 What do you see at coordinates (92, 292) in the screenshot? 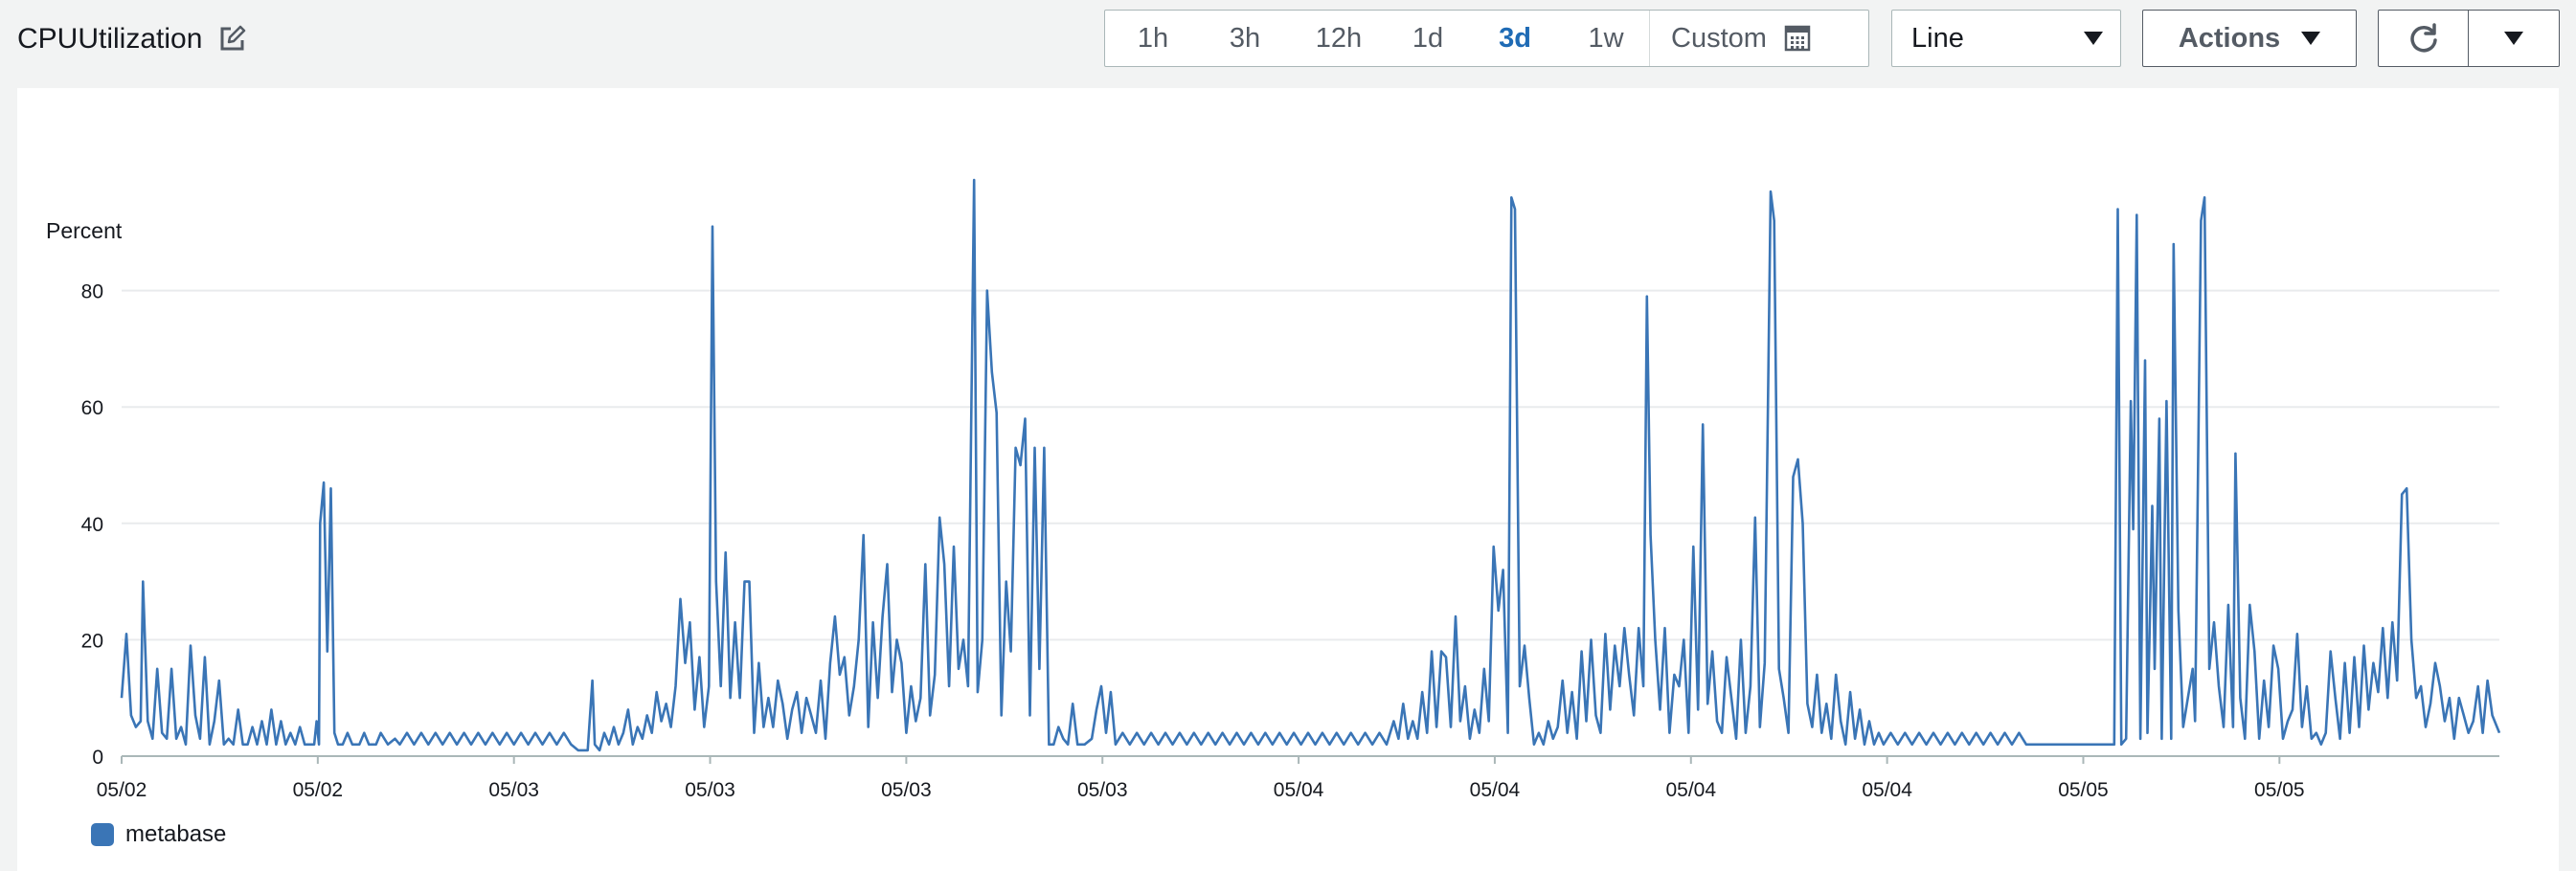
I see `y-tick-label: 80` at bounding box center [92, 292].